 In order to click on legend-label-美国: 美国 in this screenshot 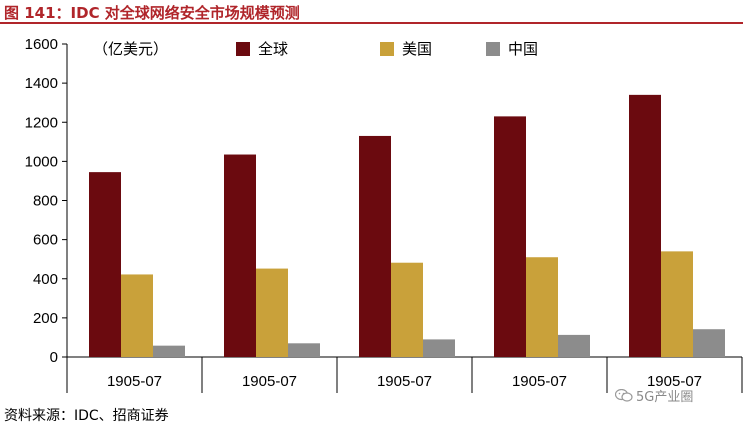, I will do `click(417, 49)`.